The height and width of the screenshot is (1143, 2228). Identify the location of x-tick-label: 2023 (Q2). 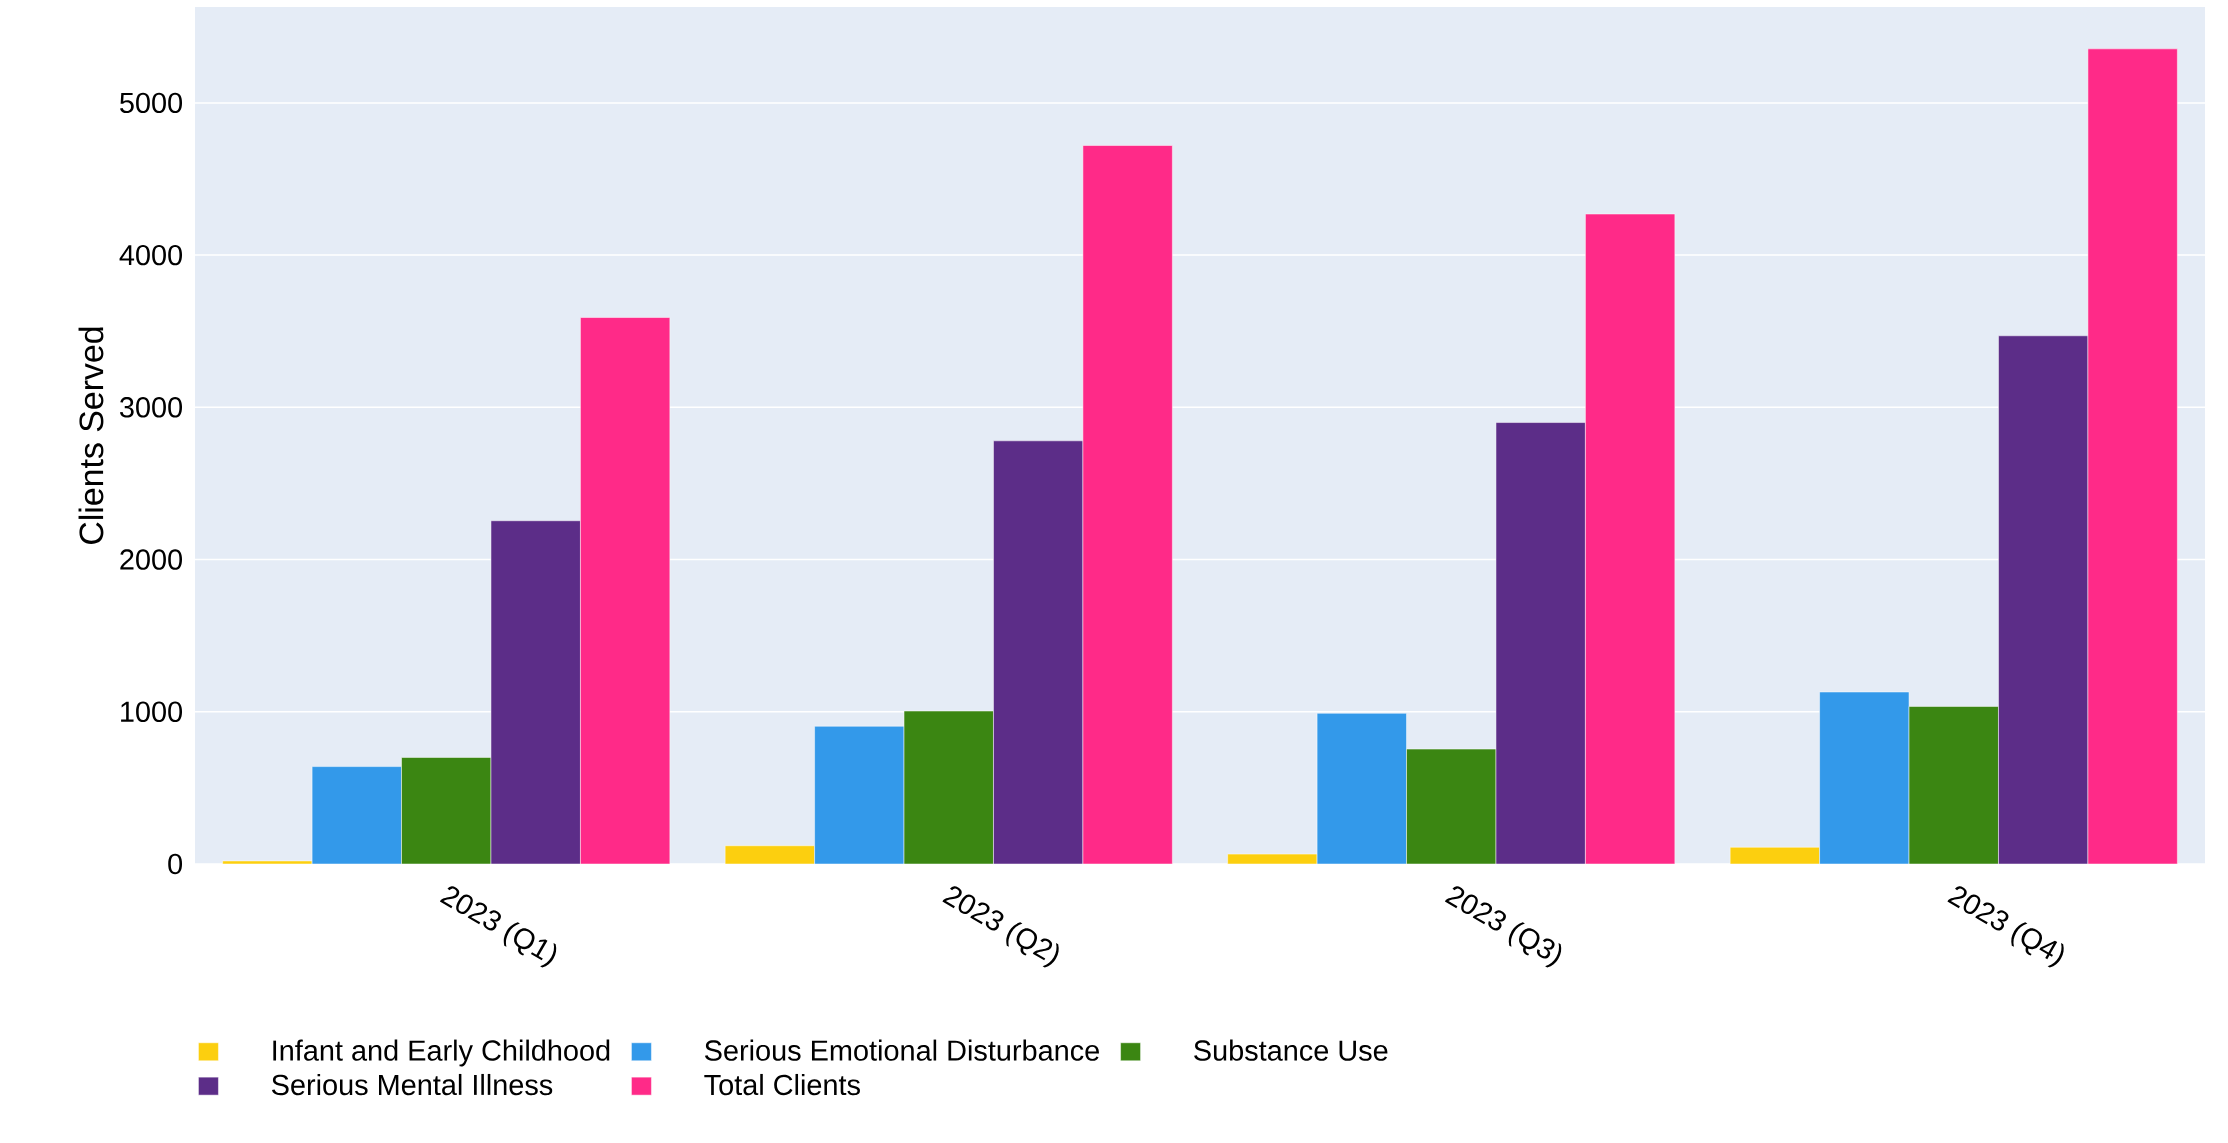
(1000, 927).